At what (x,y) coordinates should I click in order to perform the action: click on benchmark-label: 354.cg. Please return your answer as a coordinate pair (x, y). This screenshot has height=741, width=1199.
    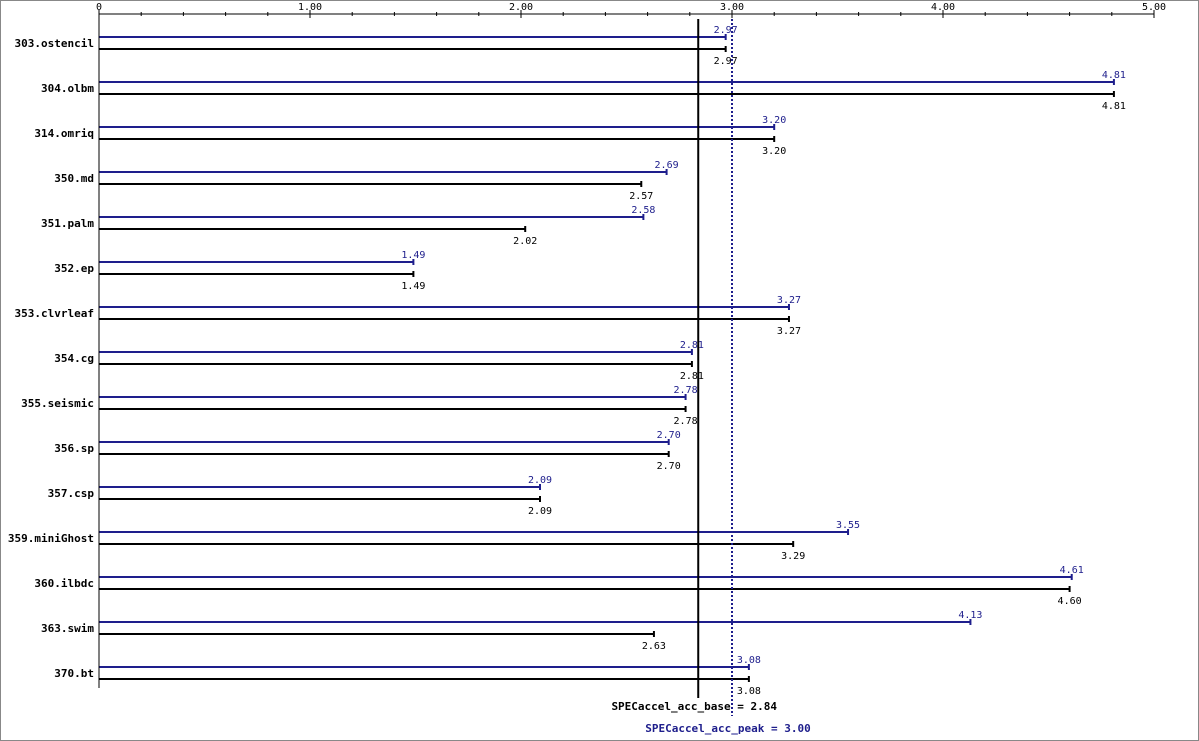
    Looking at the image, I should click on (74, 358).